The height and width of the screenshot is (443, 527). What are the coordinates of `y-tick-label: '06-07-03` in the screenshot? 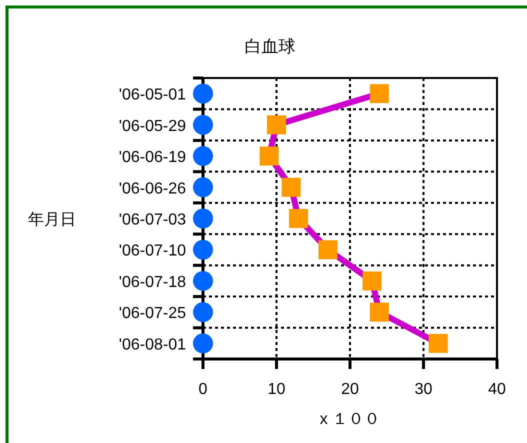 It's located at (152, 220).